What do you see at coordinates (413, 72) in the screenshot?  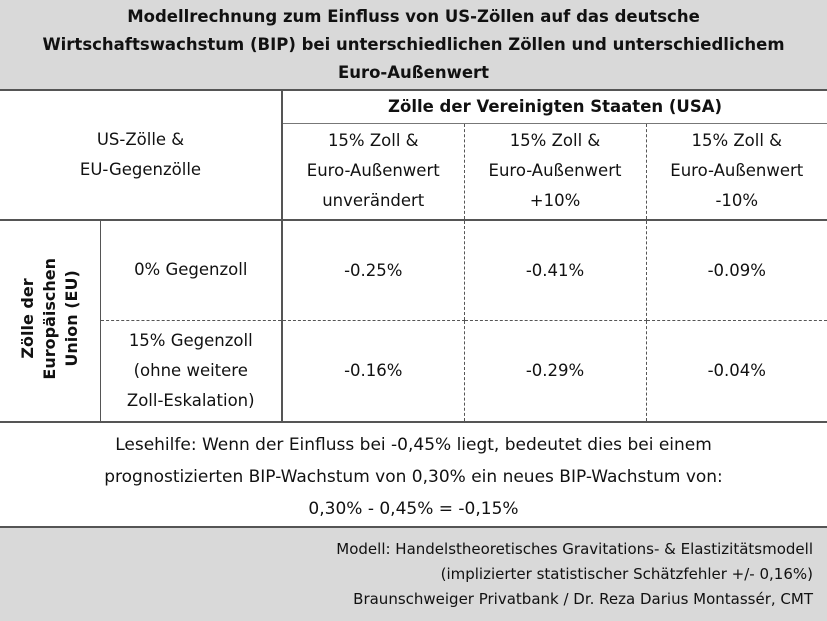 I see `title-line-3: Euro-Außenwert` at bounding box center [413, 72].